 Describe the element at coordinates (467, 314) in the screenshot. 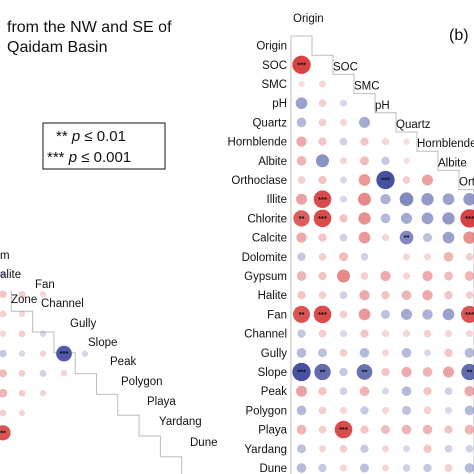

I see `corr-cell-r14-c8` at that location.